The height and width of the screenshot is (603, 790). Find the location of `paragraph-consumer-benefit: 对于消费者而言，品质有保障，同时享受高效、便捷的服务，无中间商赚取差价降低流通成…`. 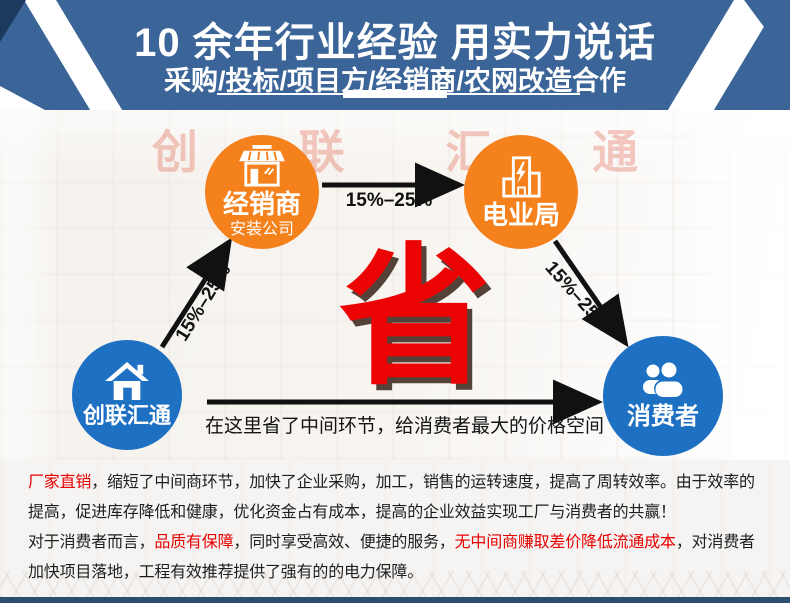

paragraph-consumer-benefit: 对于消费者而言，品质有保障，同时享受高效、便捷的服务，无中间商赚取差价降低流通成… is located at coordinates (391, 557).